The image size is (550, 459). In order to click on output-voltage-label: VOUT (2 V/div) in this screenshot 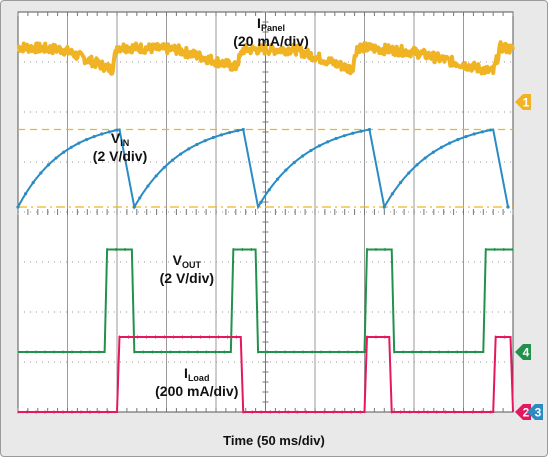, I will do `click(187, 269)`.